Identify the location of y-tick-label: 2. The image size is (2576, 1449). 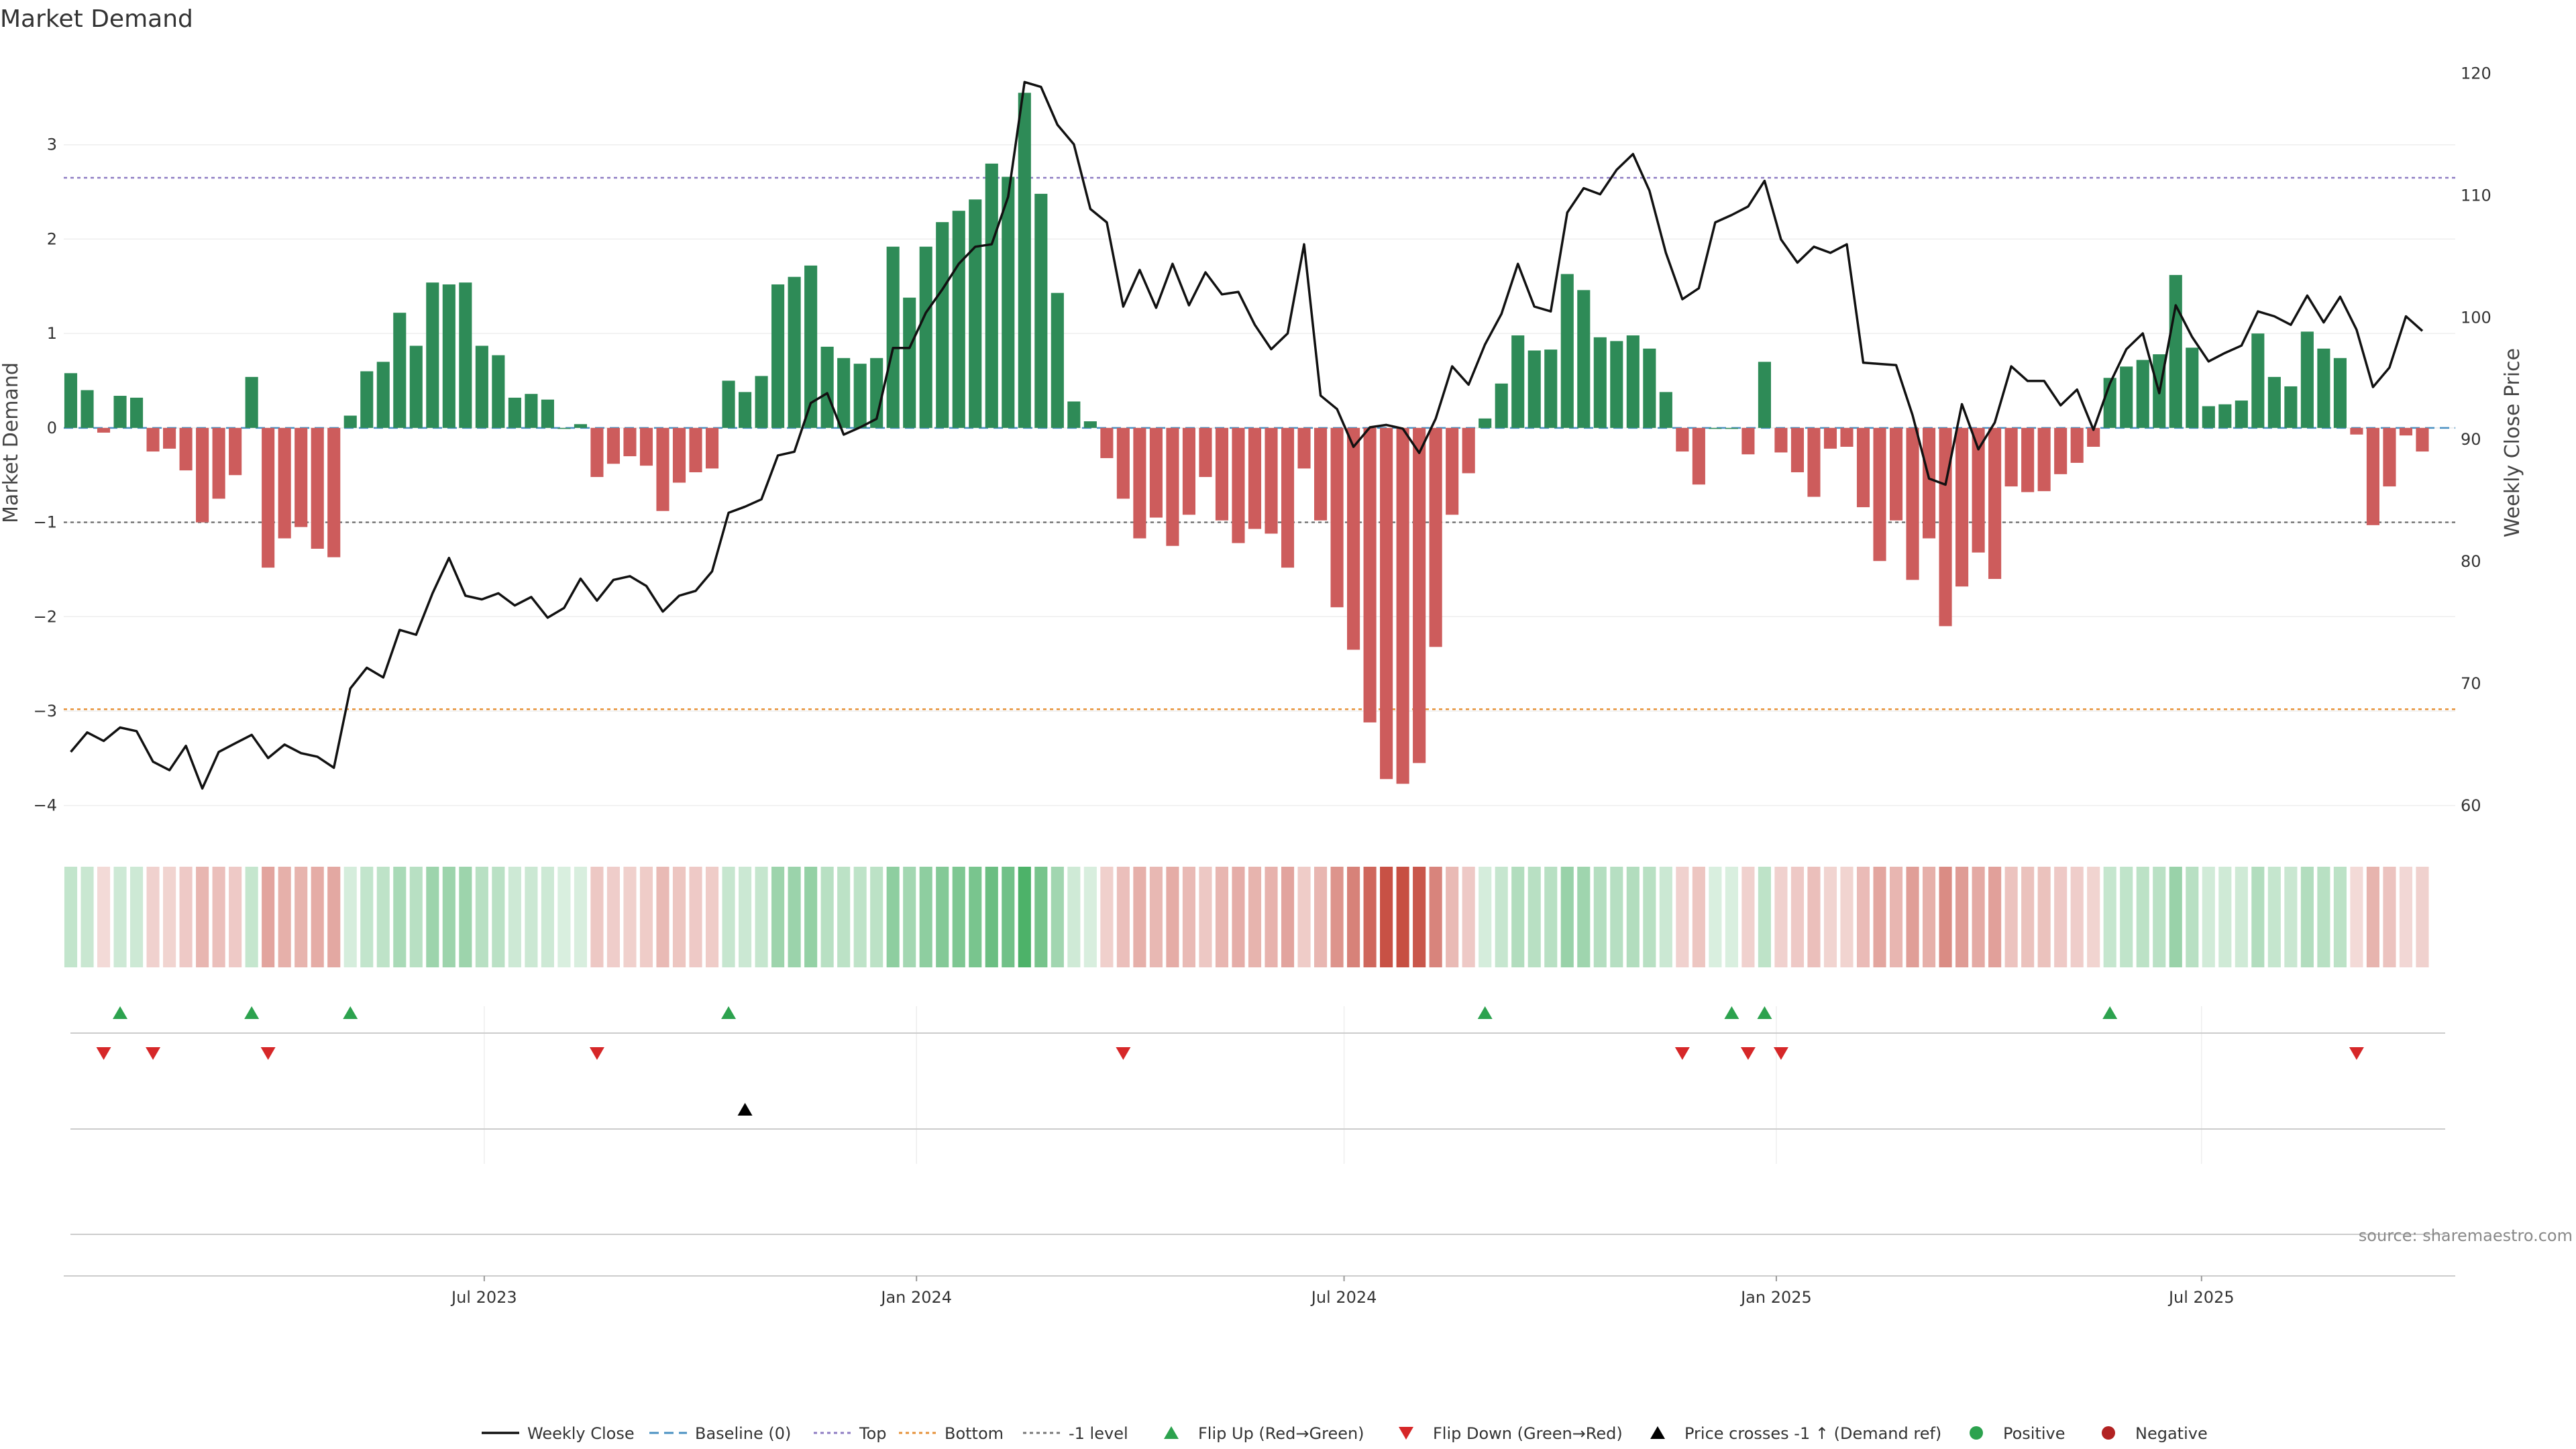
(52, 238).